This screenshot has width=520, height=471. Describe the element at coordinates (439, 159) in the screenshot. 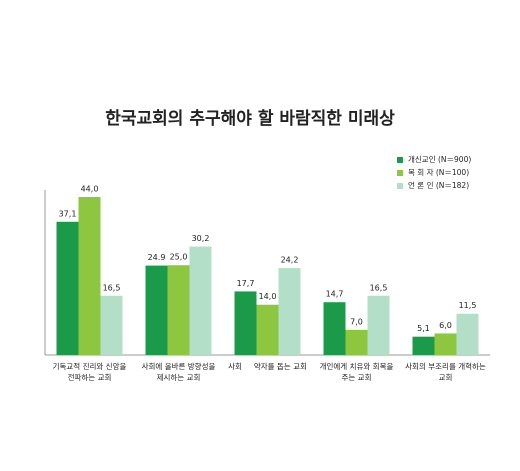

I see `legend-label: 개신교인 (N＝900)` at that location.